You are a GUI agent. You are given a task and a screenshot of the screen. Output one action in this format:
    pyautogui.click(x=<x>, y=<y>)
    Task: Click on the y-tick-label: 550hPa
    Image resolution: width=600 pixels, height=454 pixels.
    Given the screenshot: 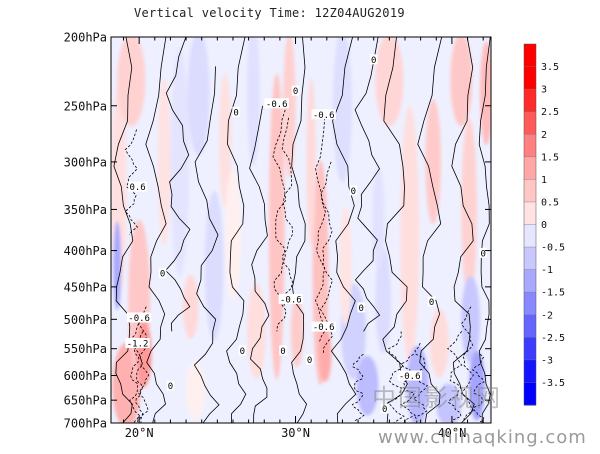 What is the action you would take?
    pyautogui.click(x=85, y=349)
    